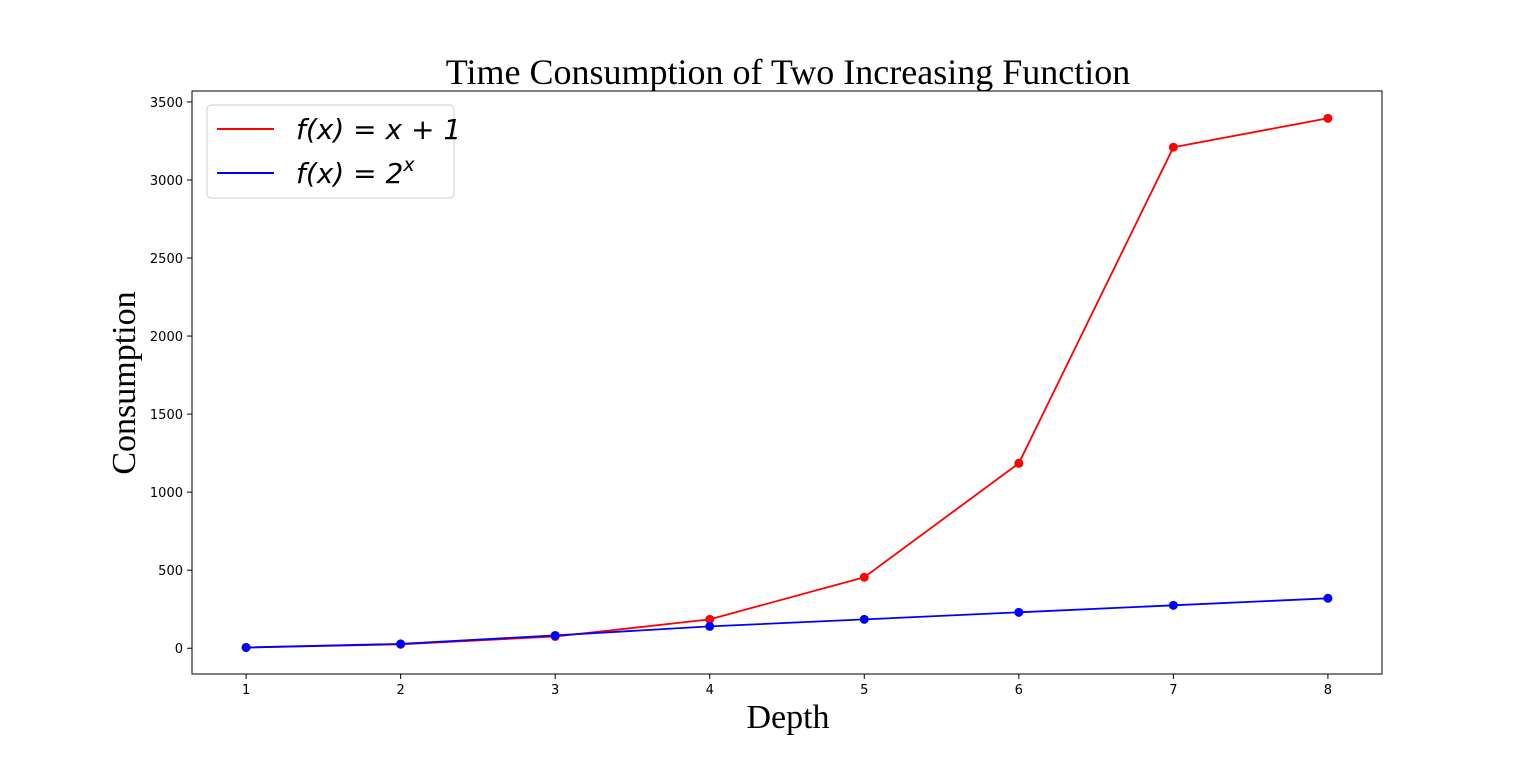  What do you see at coordinates (166, 103) in the screenshot?
I see `y-tick-label: 3500` at bounding box center [166, 103].